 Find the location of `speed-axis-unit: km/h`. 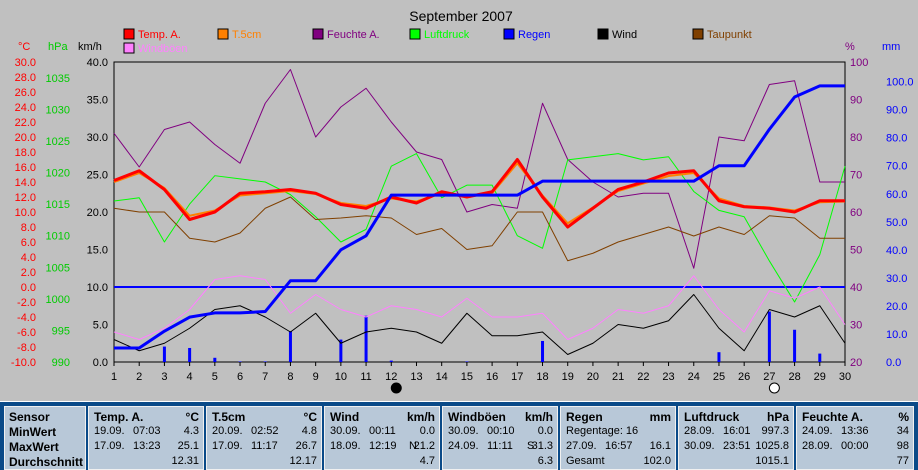

speed-axis-unit: km/h is located at coordinates (90, 47).